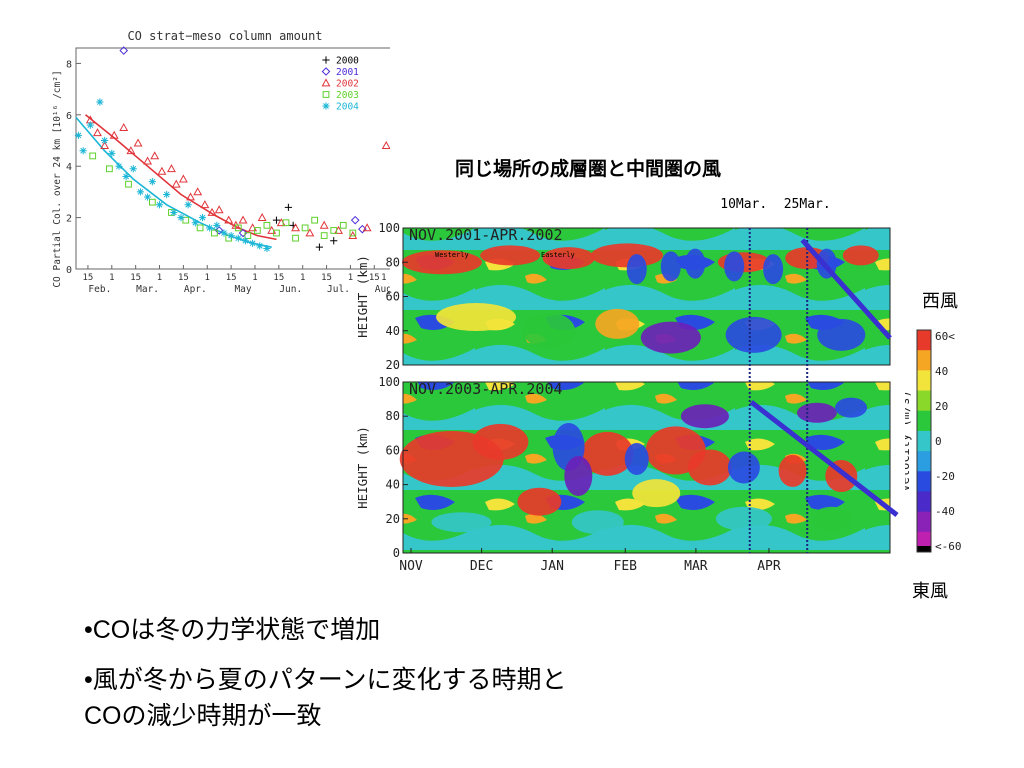  Describe the element at coordinates (908, 440) in the screenshot. I see `colorbar-label: Velocity (m/s)` at that location.